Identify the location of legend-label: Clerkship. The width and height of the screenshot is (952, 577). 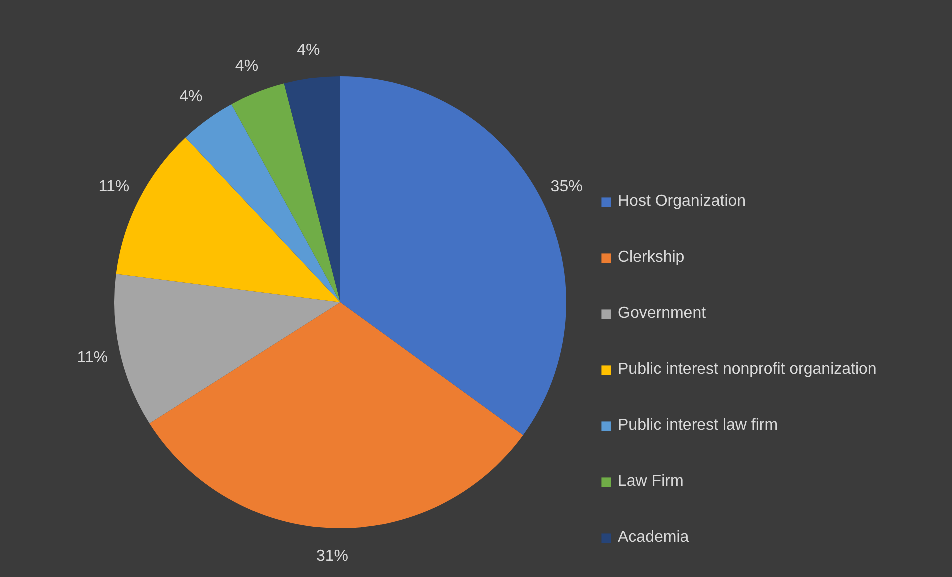
(651, 258).